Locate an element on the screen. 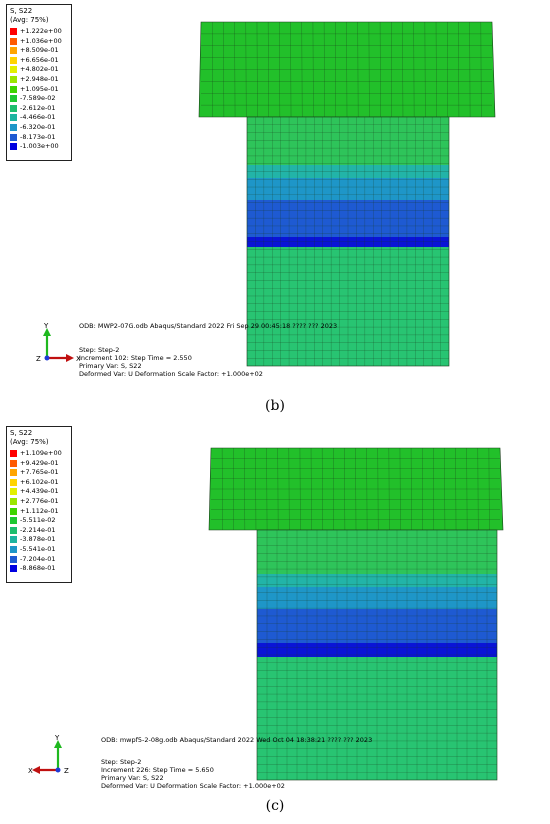 This screenshot has height=824, width=550. legend-value: -7.204e-01 is located at coordinates (38, 558).